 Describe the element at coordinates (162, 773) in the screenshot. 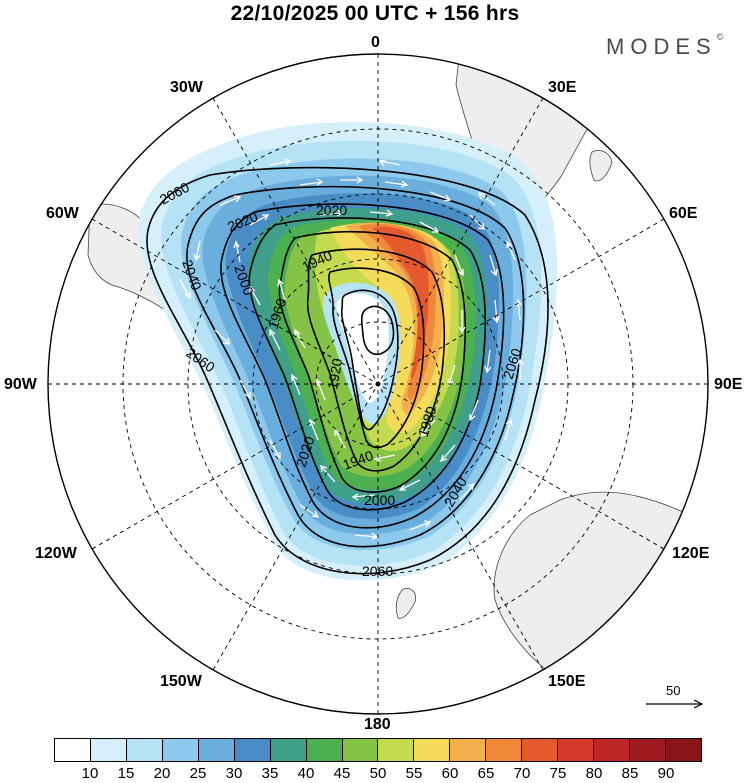

I see `colorbar-tick-label: 20` at that location.